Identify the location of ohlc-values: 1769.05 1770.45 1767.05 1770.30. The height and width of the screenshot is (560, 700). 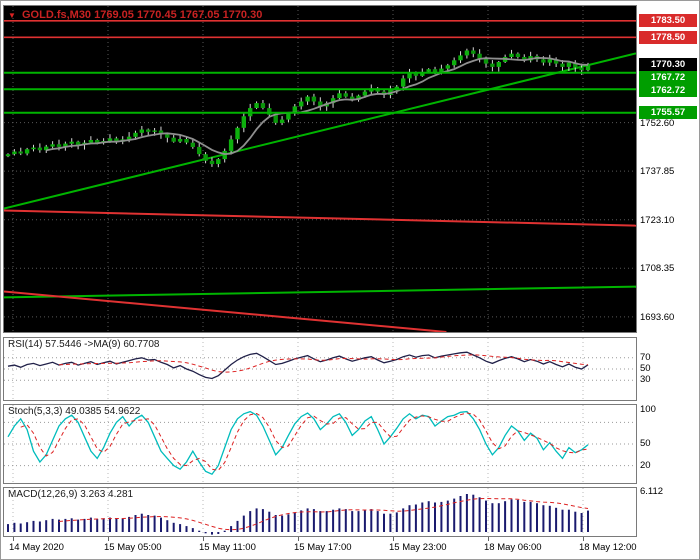
(178, 15).